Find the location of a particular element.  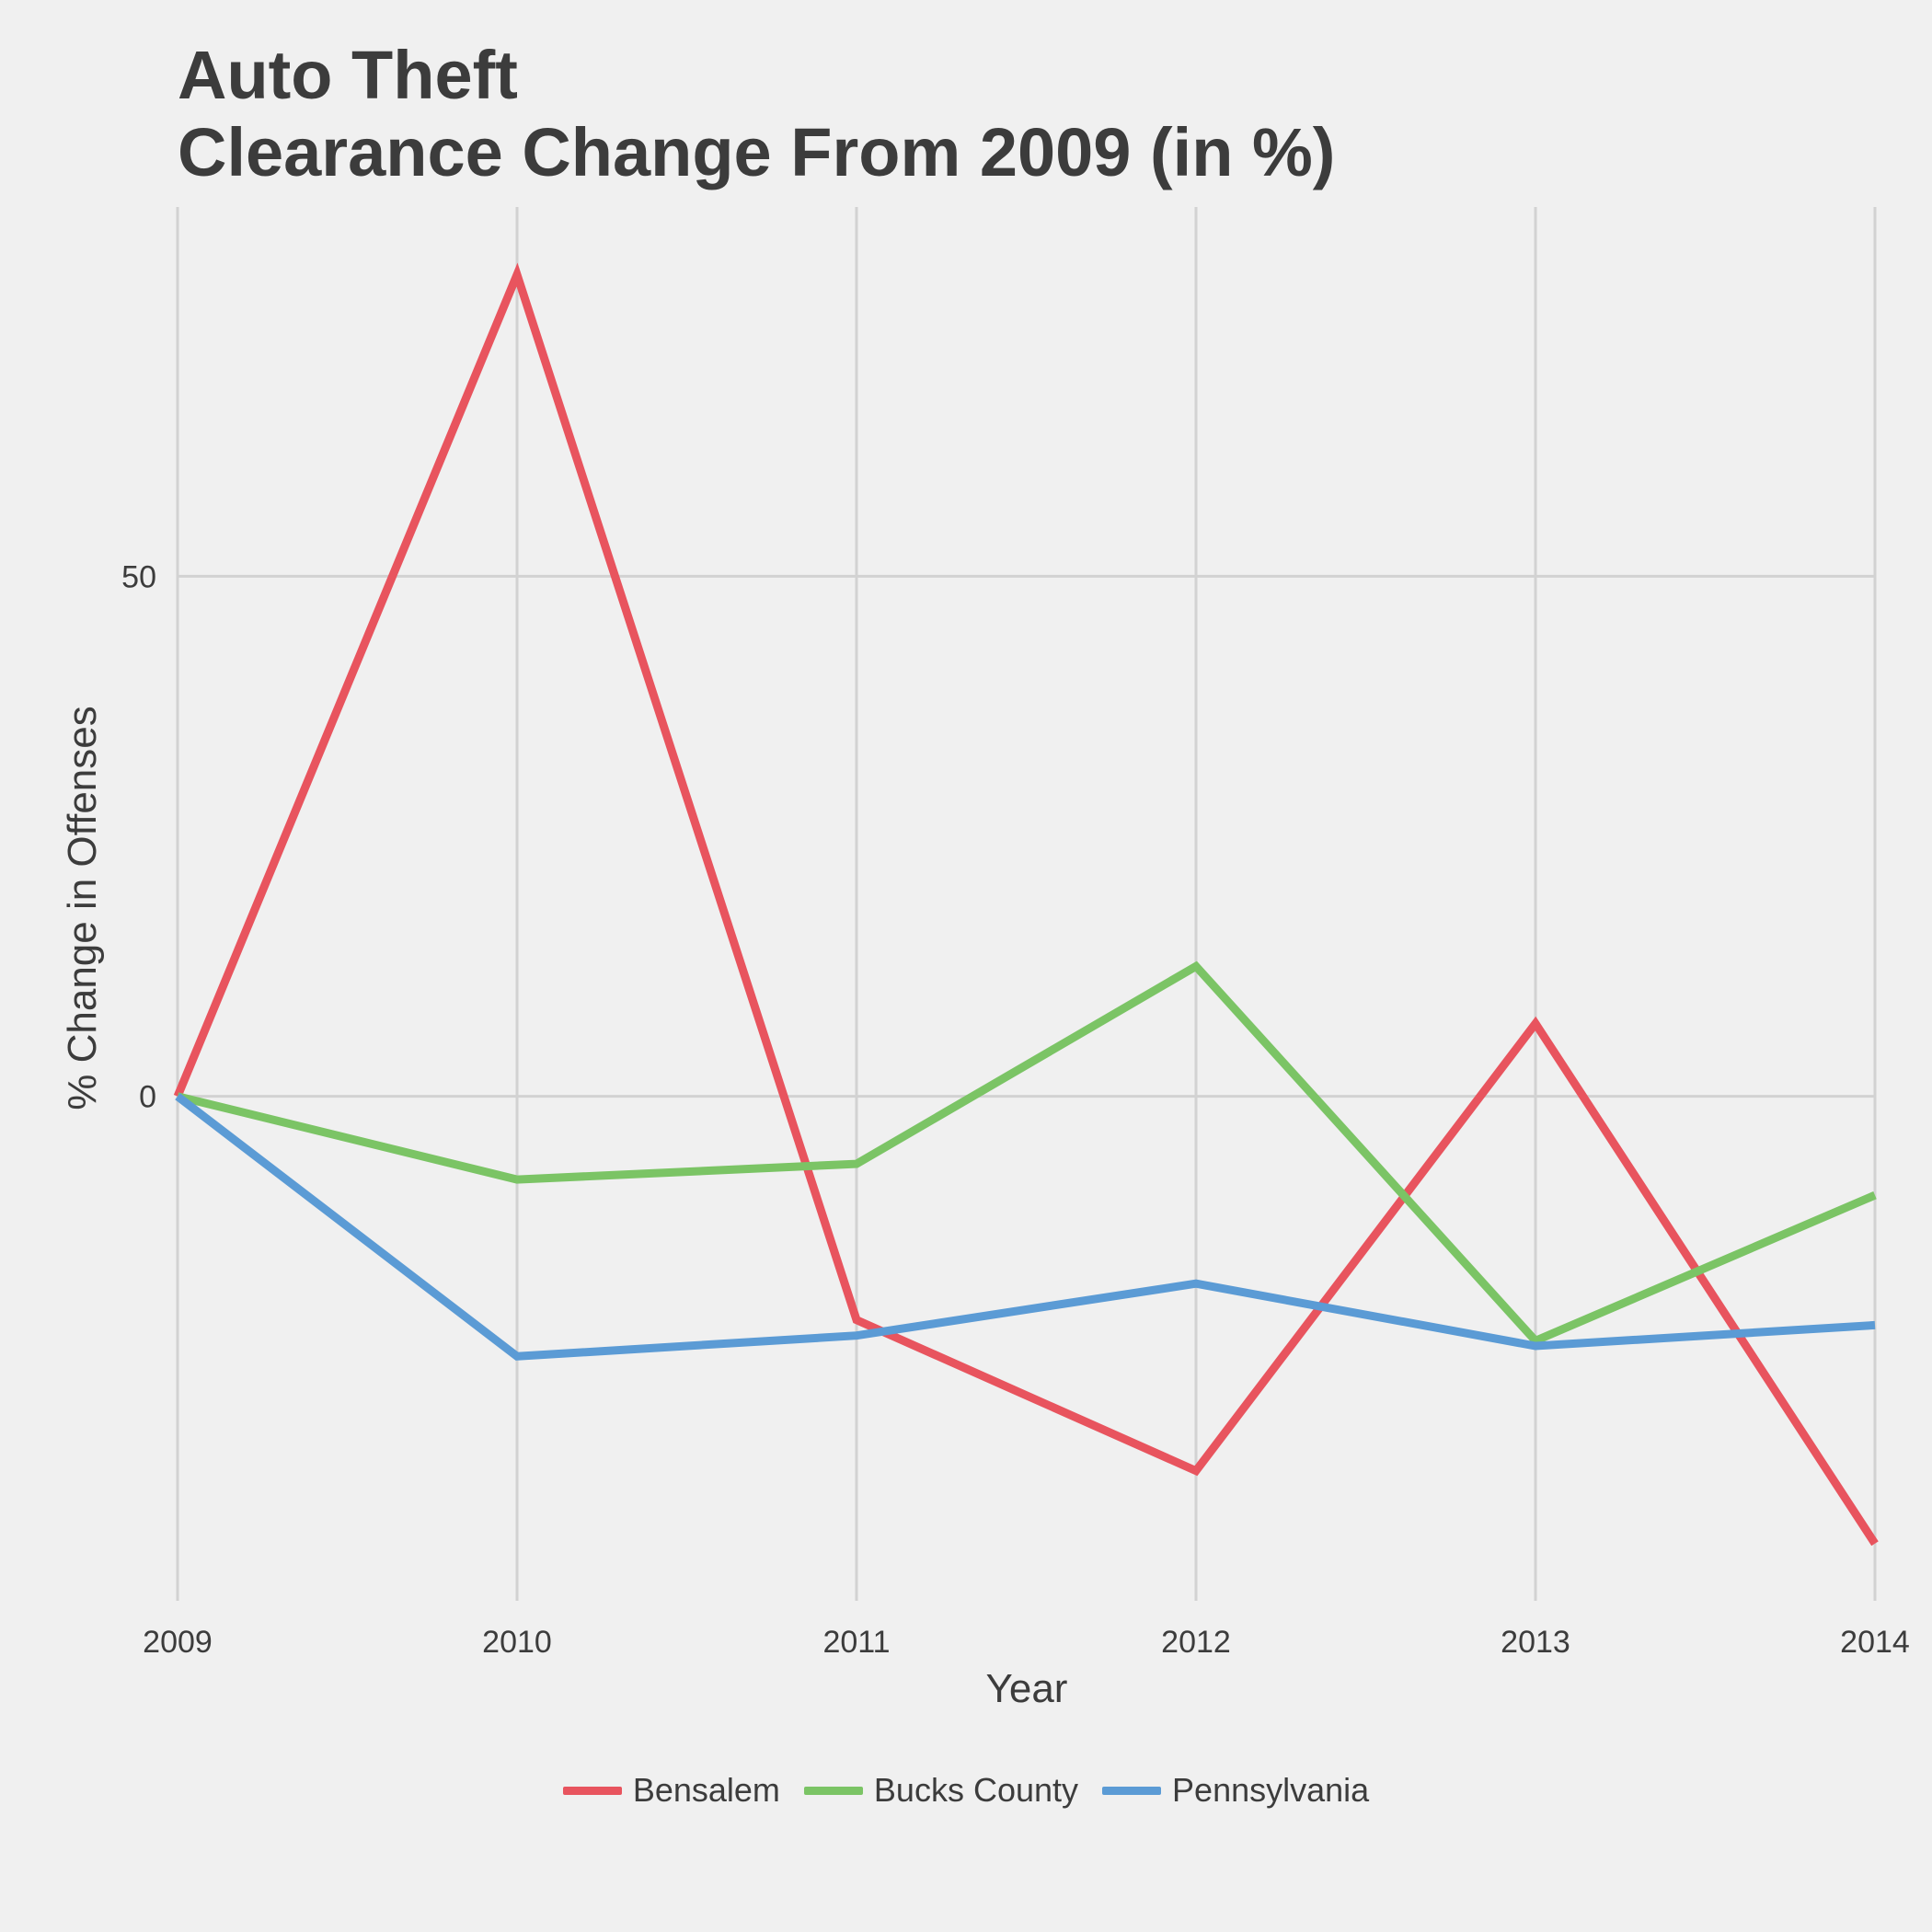

y-tick-label: 50 is located at coordinates (138, 576).